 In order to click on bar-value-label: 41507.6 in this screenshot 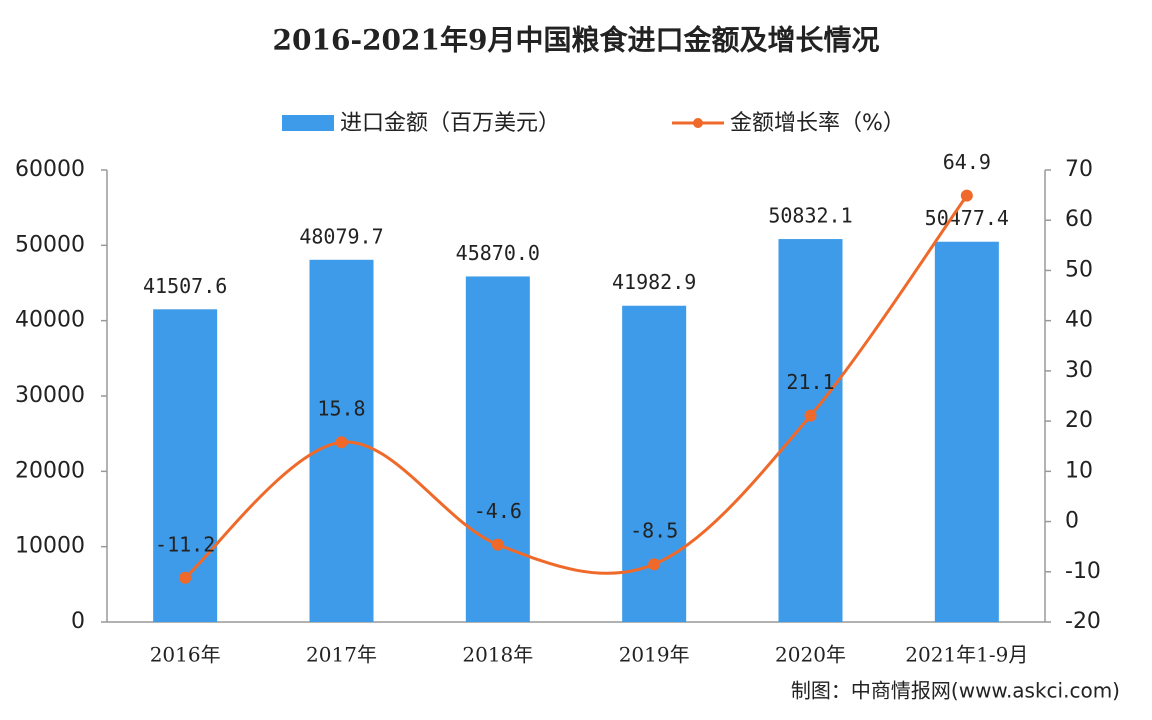, I will do `click(185, 286)`.